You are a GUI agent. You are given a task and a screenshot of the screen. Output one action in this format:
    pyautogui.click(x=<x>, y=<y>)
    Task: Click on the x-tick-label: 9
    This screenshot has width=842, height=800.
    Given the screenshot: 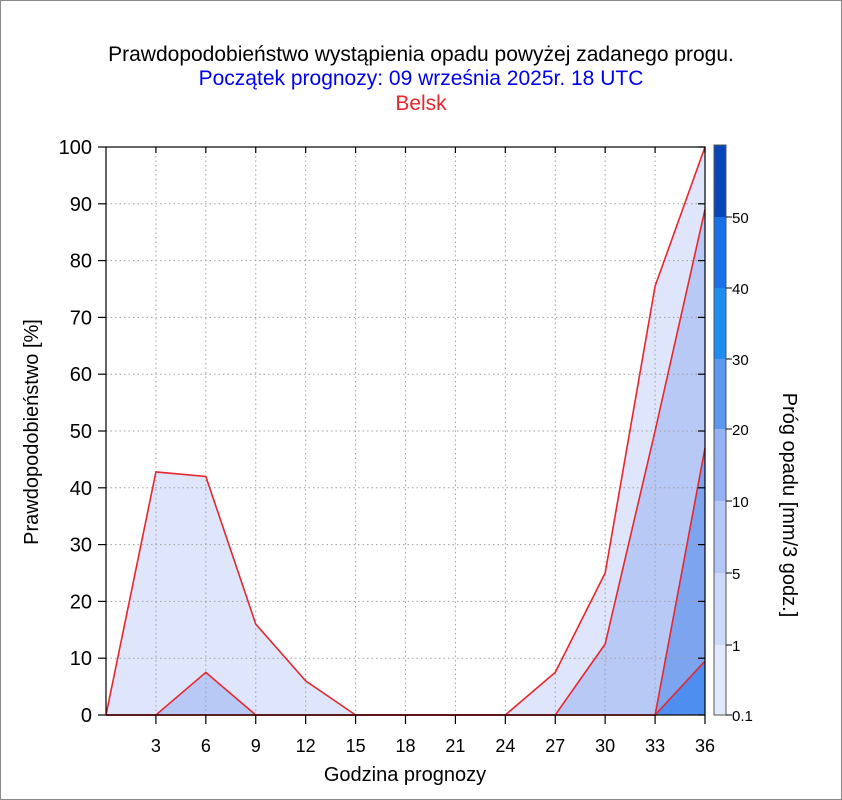 What is the action you would take?
    pyautogui.click(x=256, y=746)
    